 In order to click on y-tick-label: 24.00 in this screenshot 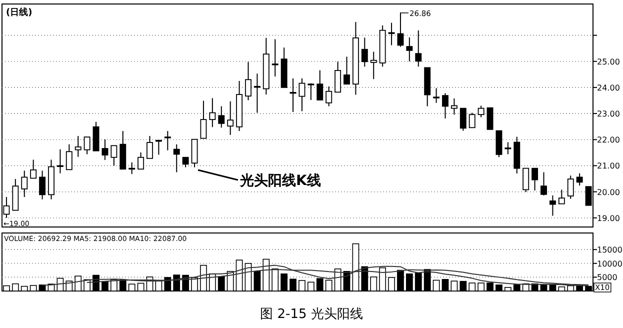, I will do `click(608, 87)`.